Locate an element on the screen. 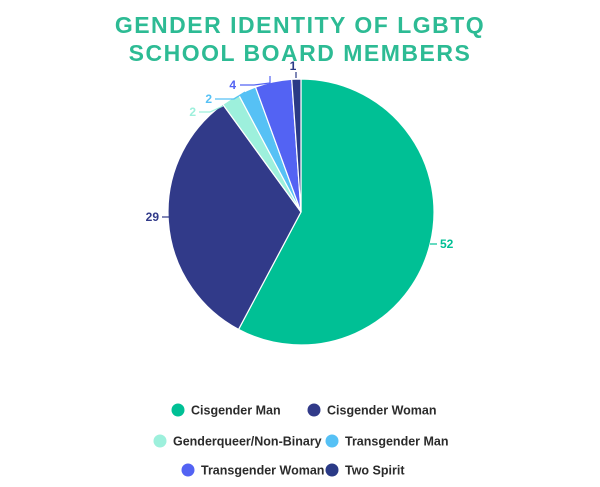  data-label-cisgender-man: 52 is located at coordinates (447, 244).